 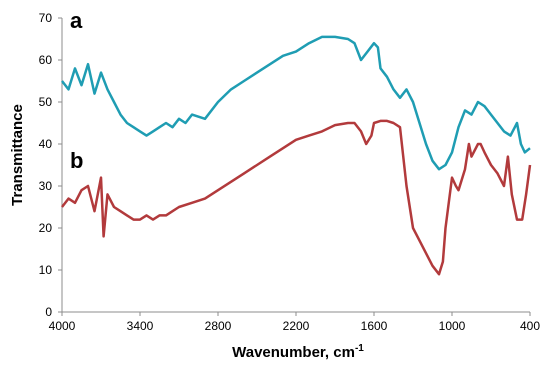 What do you see at coordinates (296, 326) in the screenshot?
I see `x-tick-label: 2200` at bounding box center [296, 326].